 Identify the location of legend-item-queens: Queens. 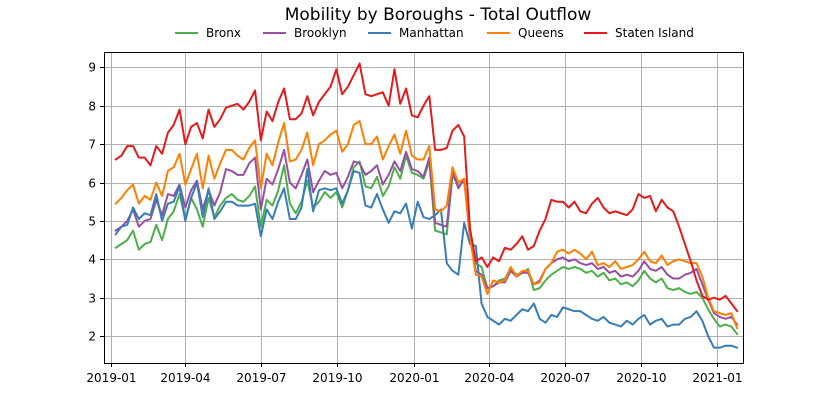
(525, 33).